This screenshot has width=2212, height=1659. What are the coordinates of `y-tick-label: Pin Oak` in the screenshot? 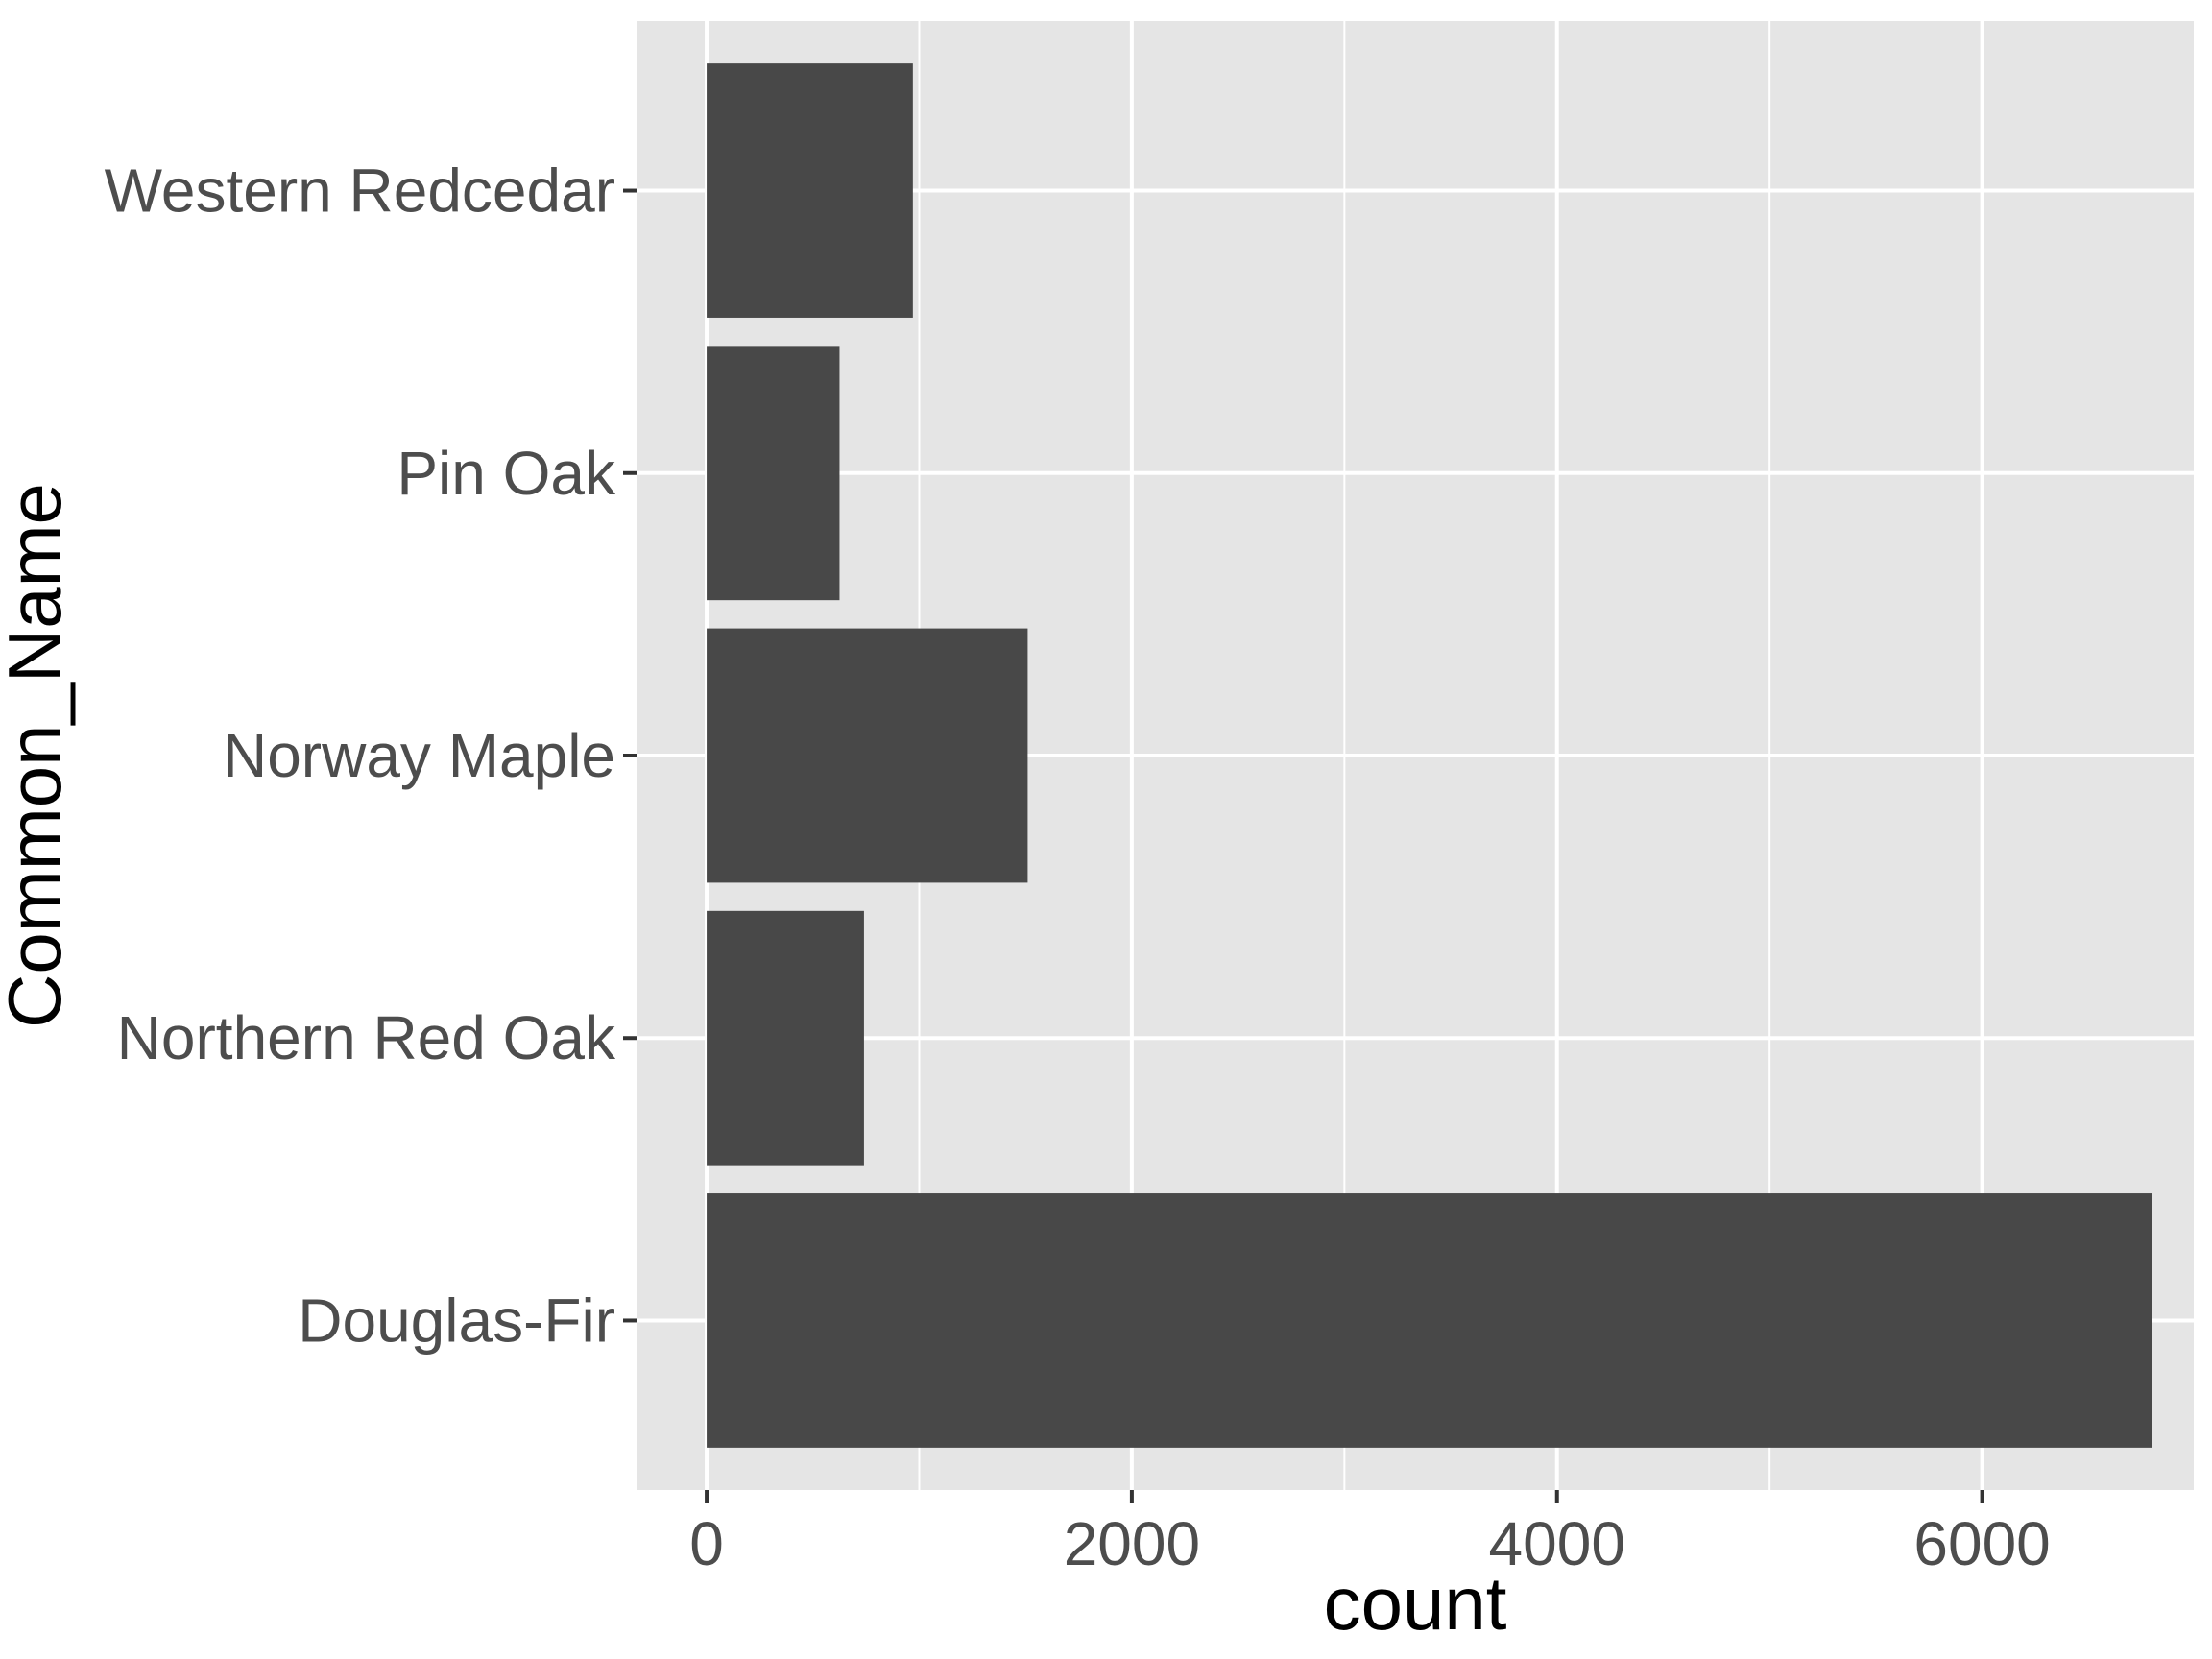 It's located at (506, 474).